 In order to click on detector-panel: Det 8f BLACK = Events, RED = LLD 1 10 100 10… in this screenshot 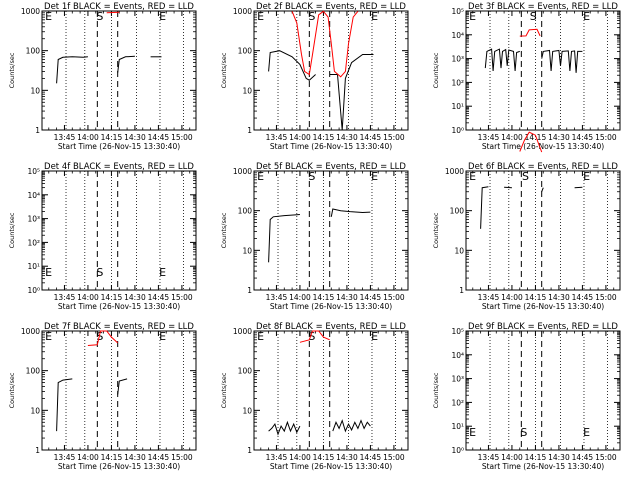, I will do `click(314, 396)`.